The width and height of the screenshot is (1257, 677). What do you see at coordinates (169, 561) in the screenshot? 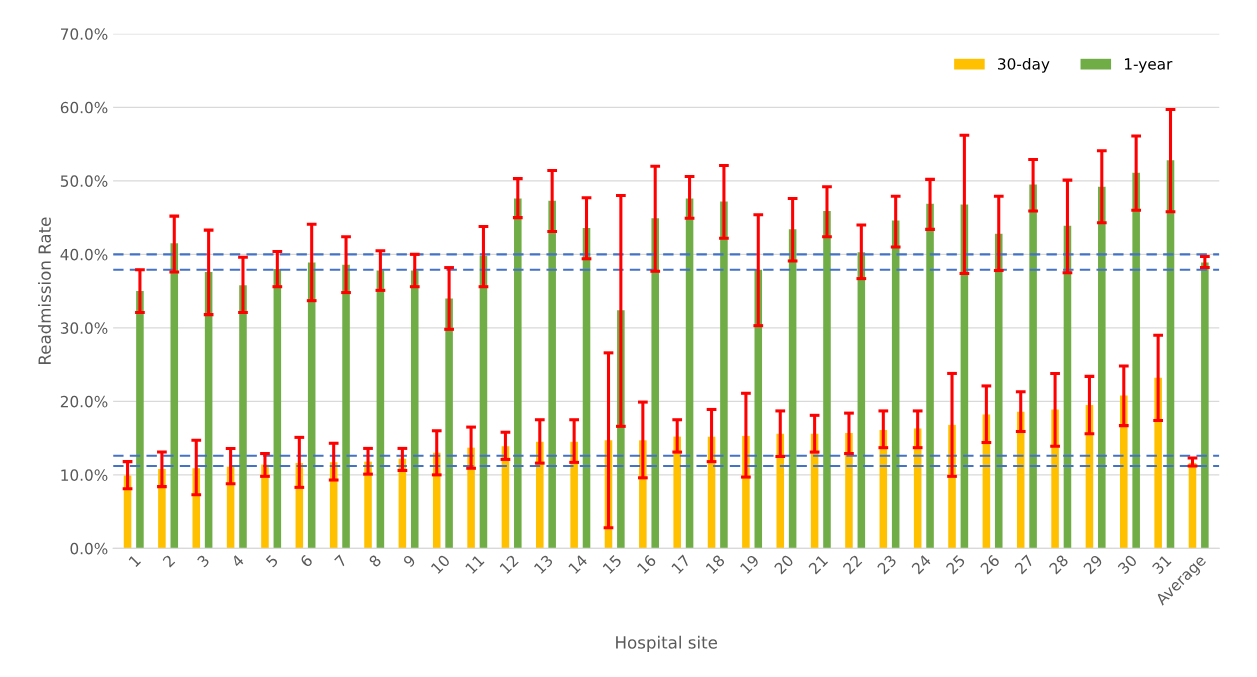
I see `x-tick-label: 2` at bounding box center [169, 561].